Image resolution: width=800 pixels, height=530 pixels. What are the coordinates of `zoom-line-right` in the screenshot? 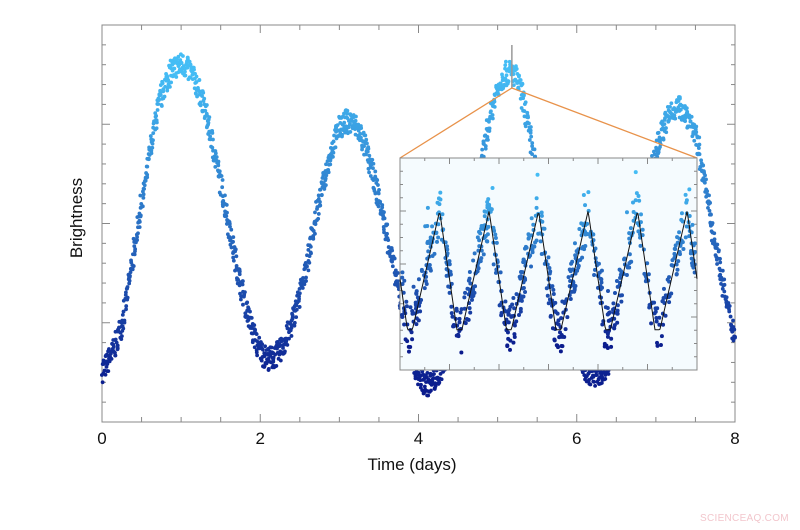 It's located at (604, 123).